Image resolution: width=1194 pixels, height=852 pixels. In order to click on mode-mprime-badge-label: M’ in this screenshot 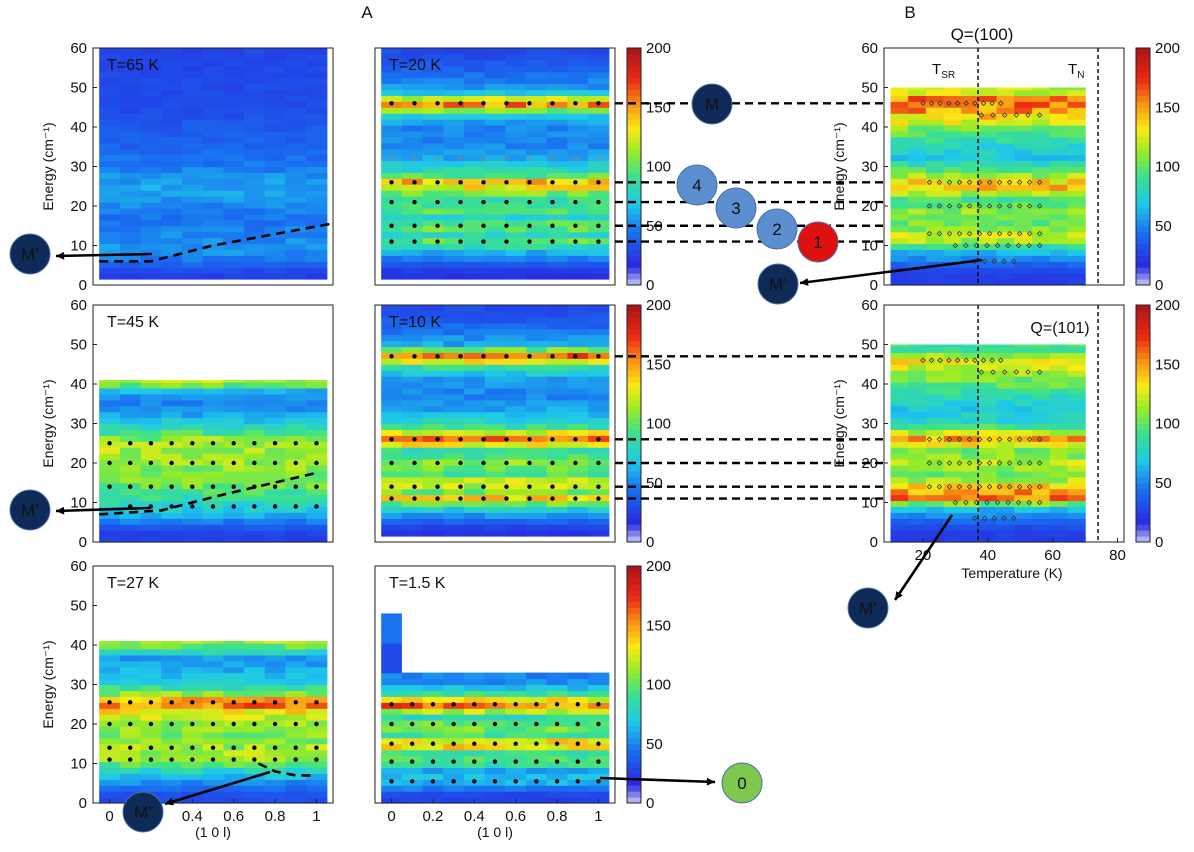, I will do `click(30, 510)`.